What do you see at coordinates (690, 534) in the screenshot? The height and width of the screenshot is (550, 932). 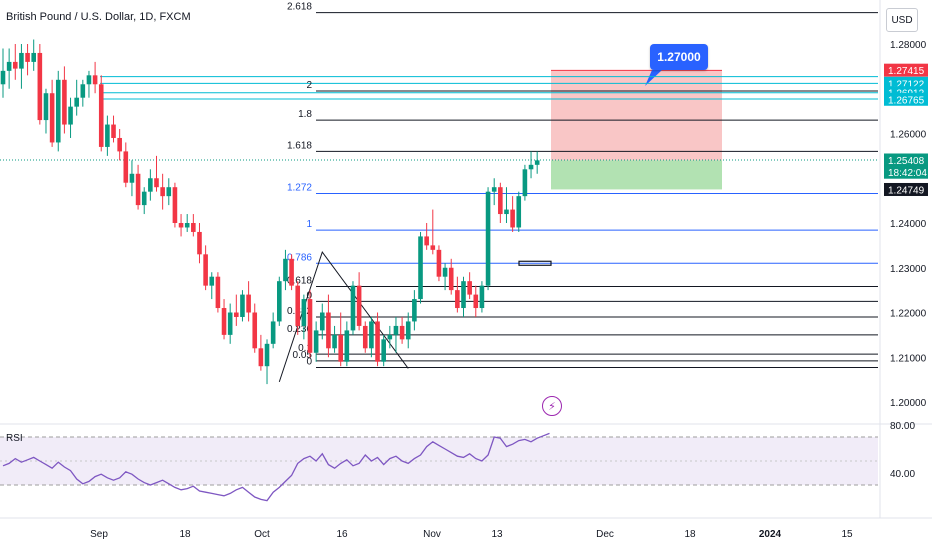 I see `time-tick-label: 18` at bounding box center [690, 534].